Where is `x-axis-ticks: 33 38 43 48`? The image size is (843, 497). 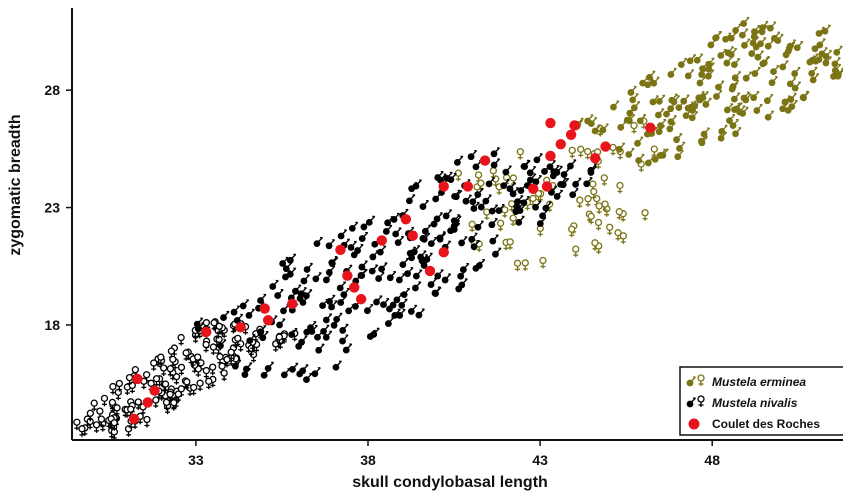
x-axis-ticks: 33 38 43 48 is located at coordinates (454, 454).